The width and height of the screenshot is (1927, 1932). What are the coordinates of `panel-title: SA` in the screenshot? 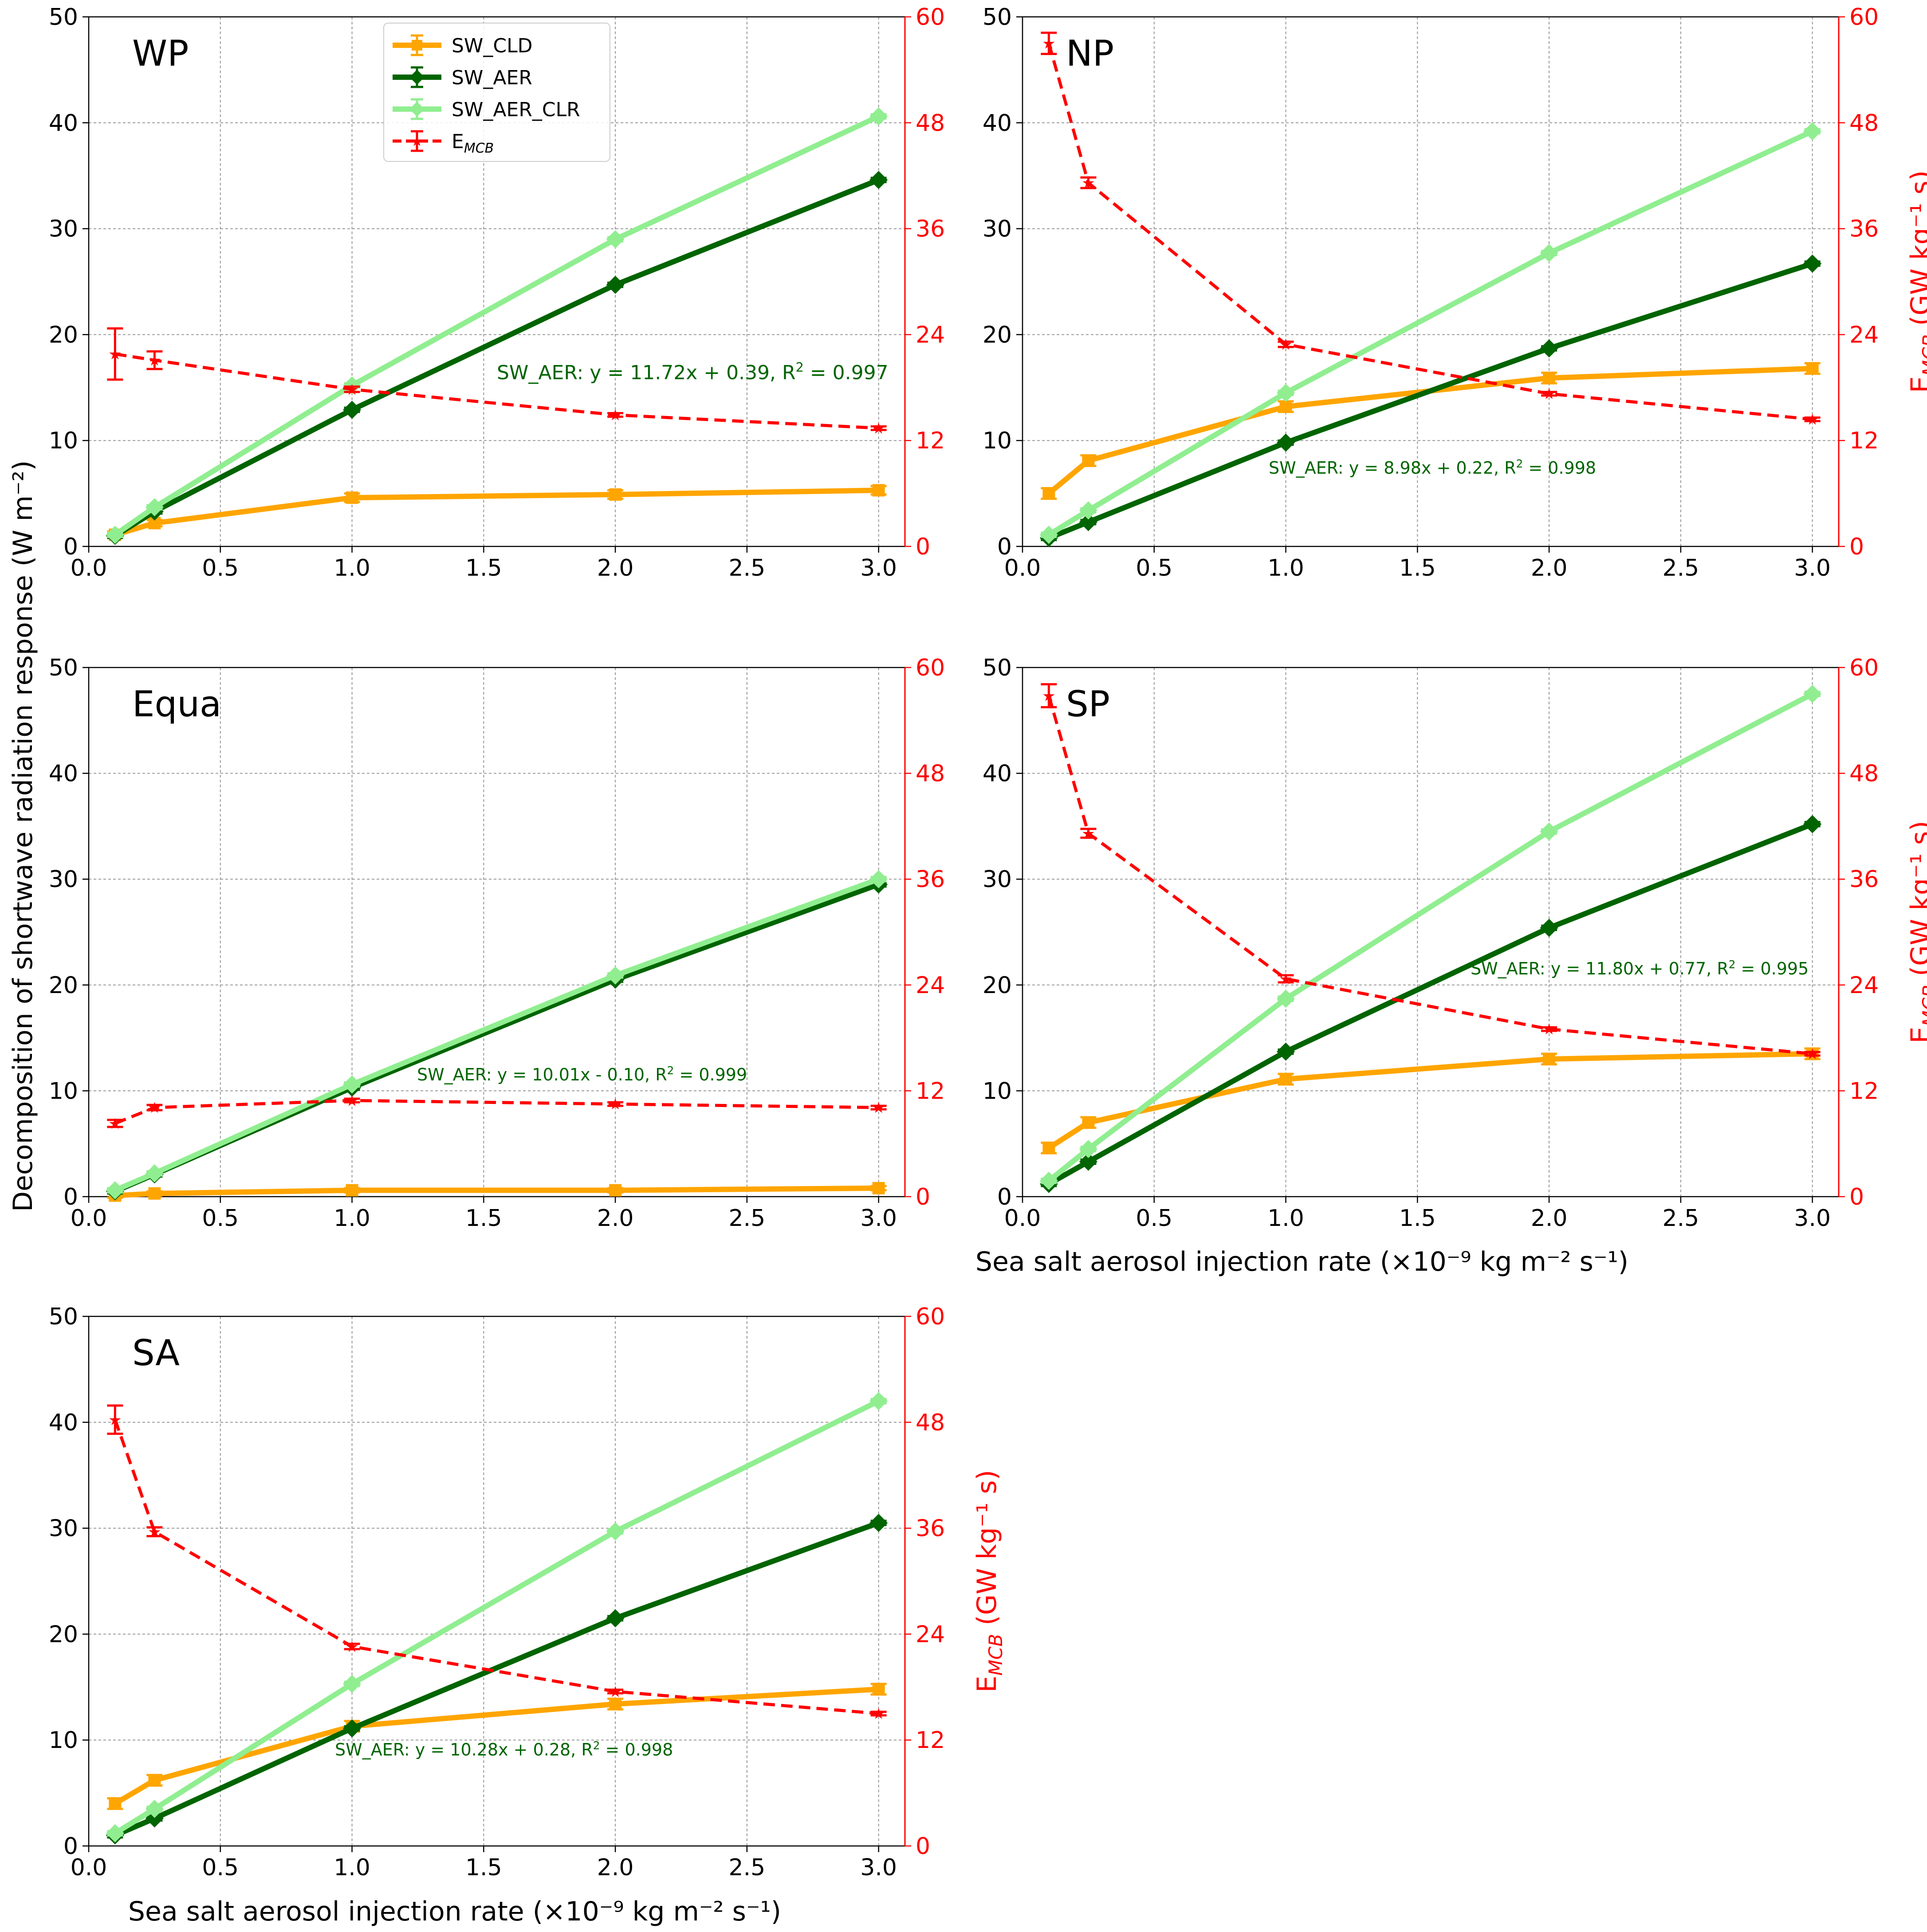 It's located at (156, 1353).